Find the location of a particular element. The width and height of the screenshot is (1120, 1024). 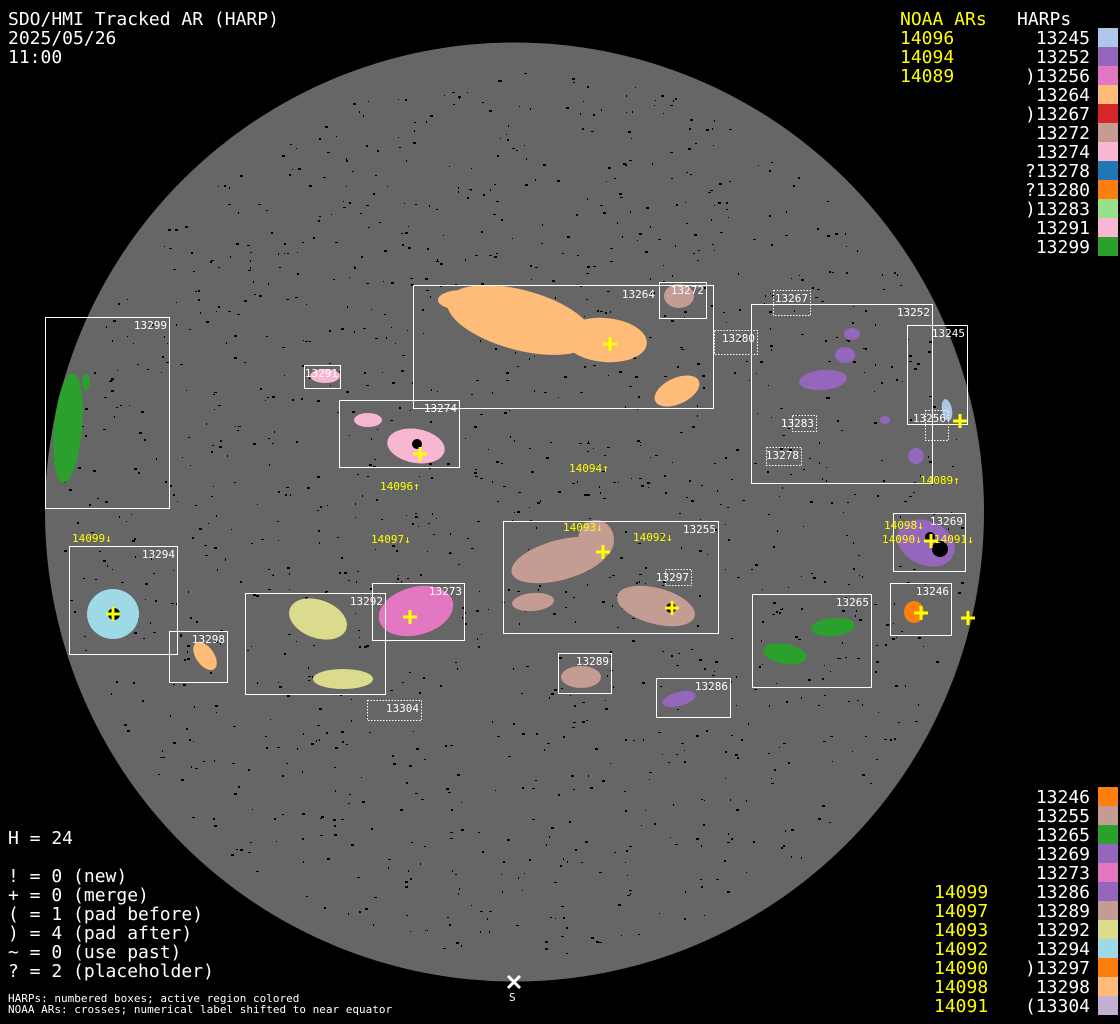

noaa-label: 14097↓ is located at coordinates (391, 539).